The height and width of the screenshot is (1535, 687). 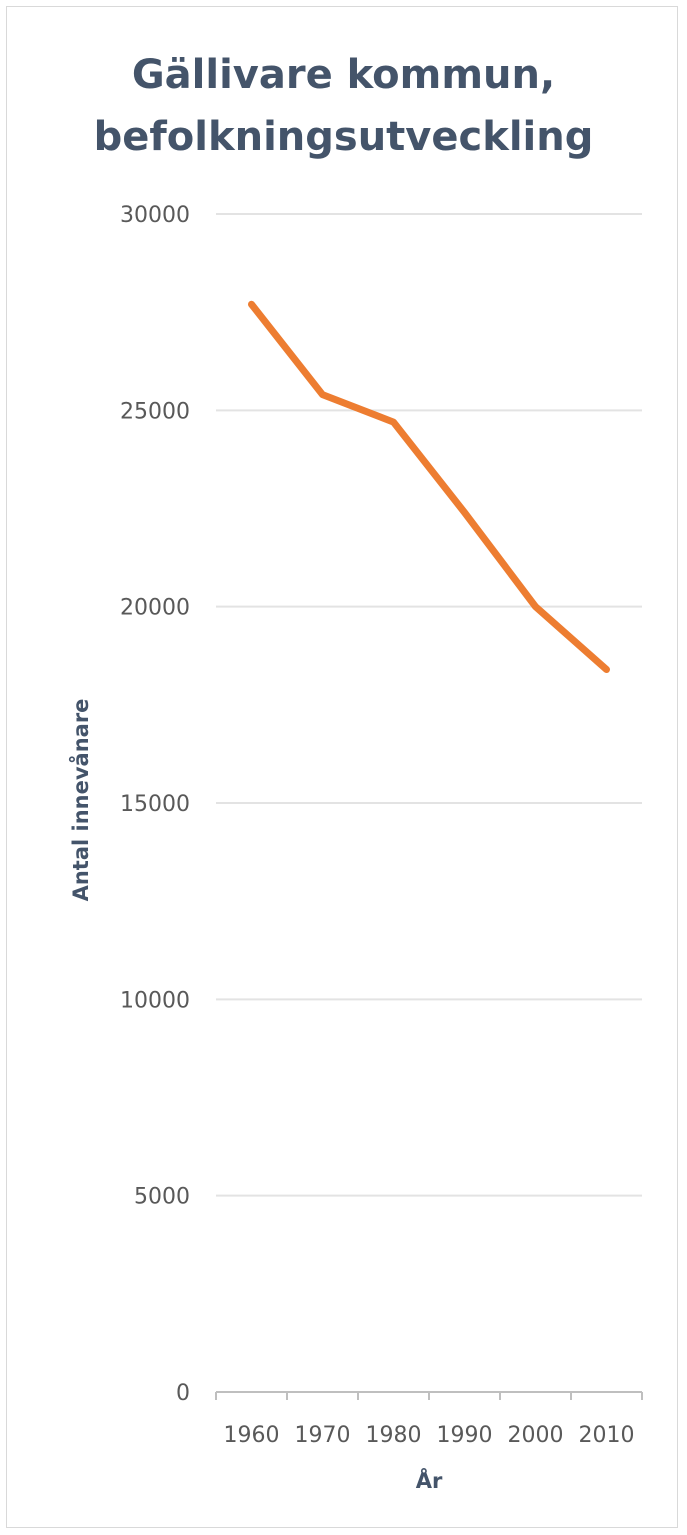 I want to click on chart-title-line-2: befolkningsutveckling, so click(x=343, y=137).